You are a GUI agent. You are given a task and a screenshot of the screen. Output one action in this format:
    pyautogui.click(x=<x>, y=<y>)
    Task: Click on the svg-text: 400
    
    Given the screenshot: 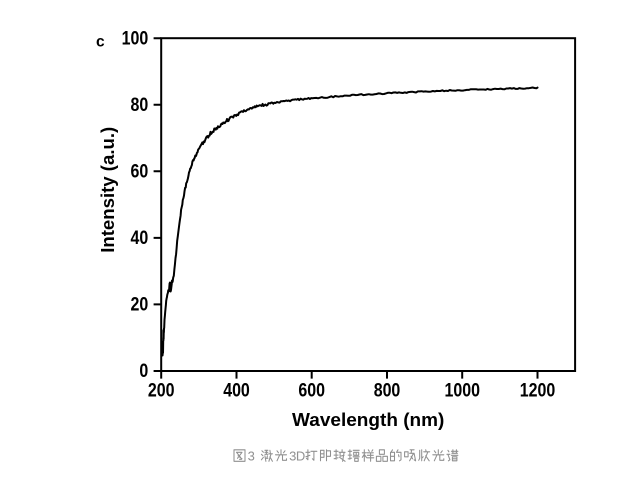 What is the action you would take?
    pyautogui.click(x=236, y=390)
    